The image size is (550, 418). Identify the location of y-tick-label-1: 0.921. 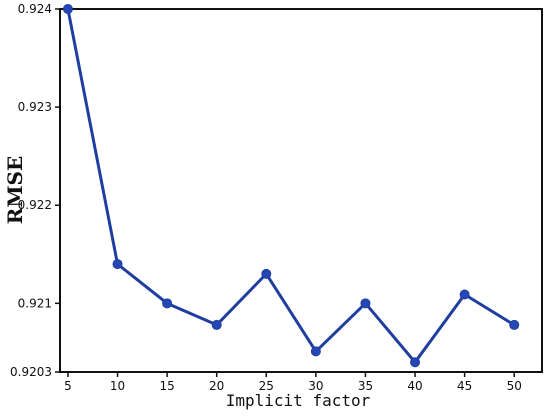
(35, 303).